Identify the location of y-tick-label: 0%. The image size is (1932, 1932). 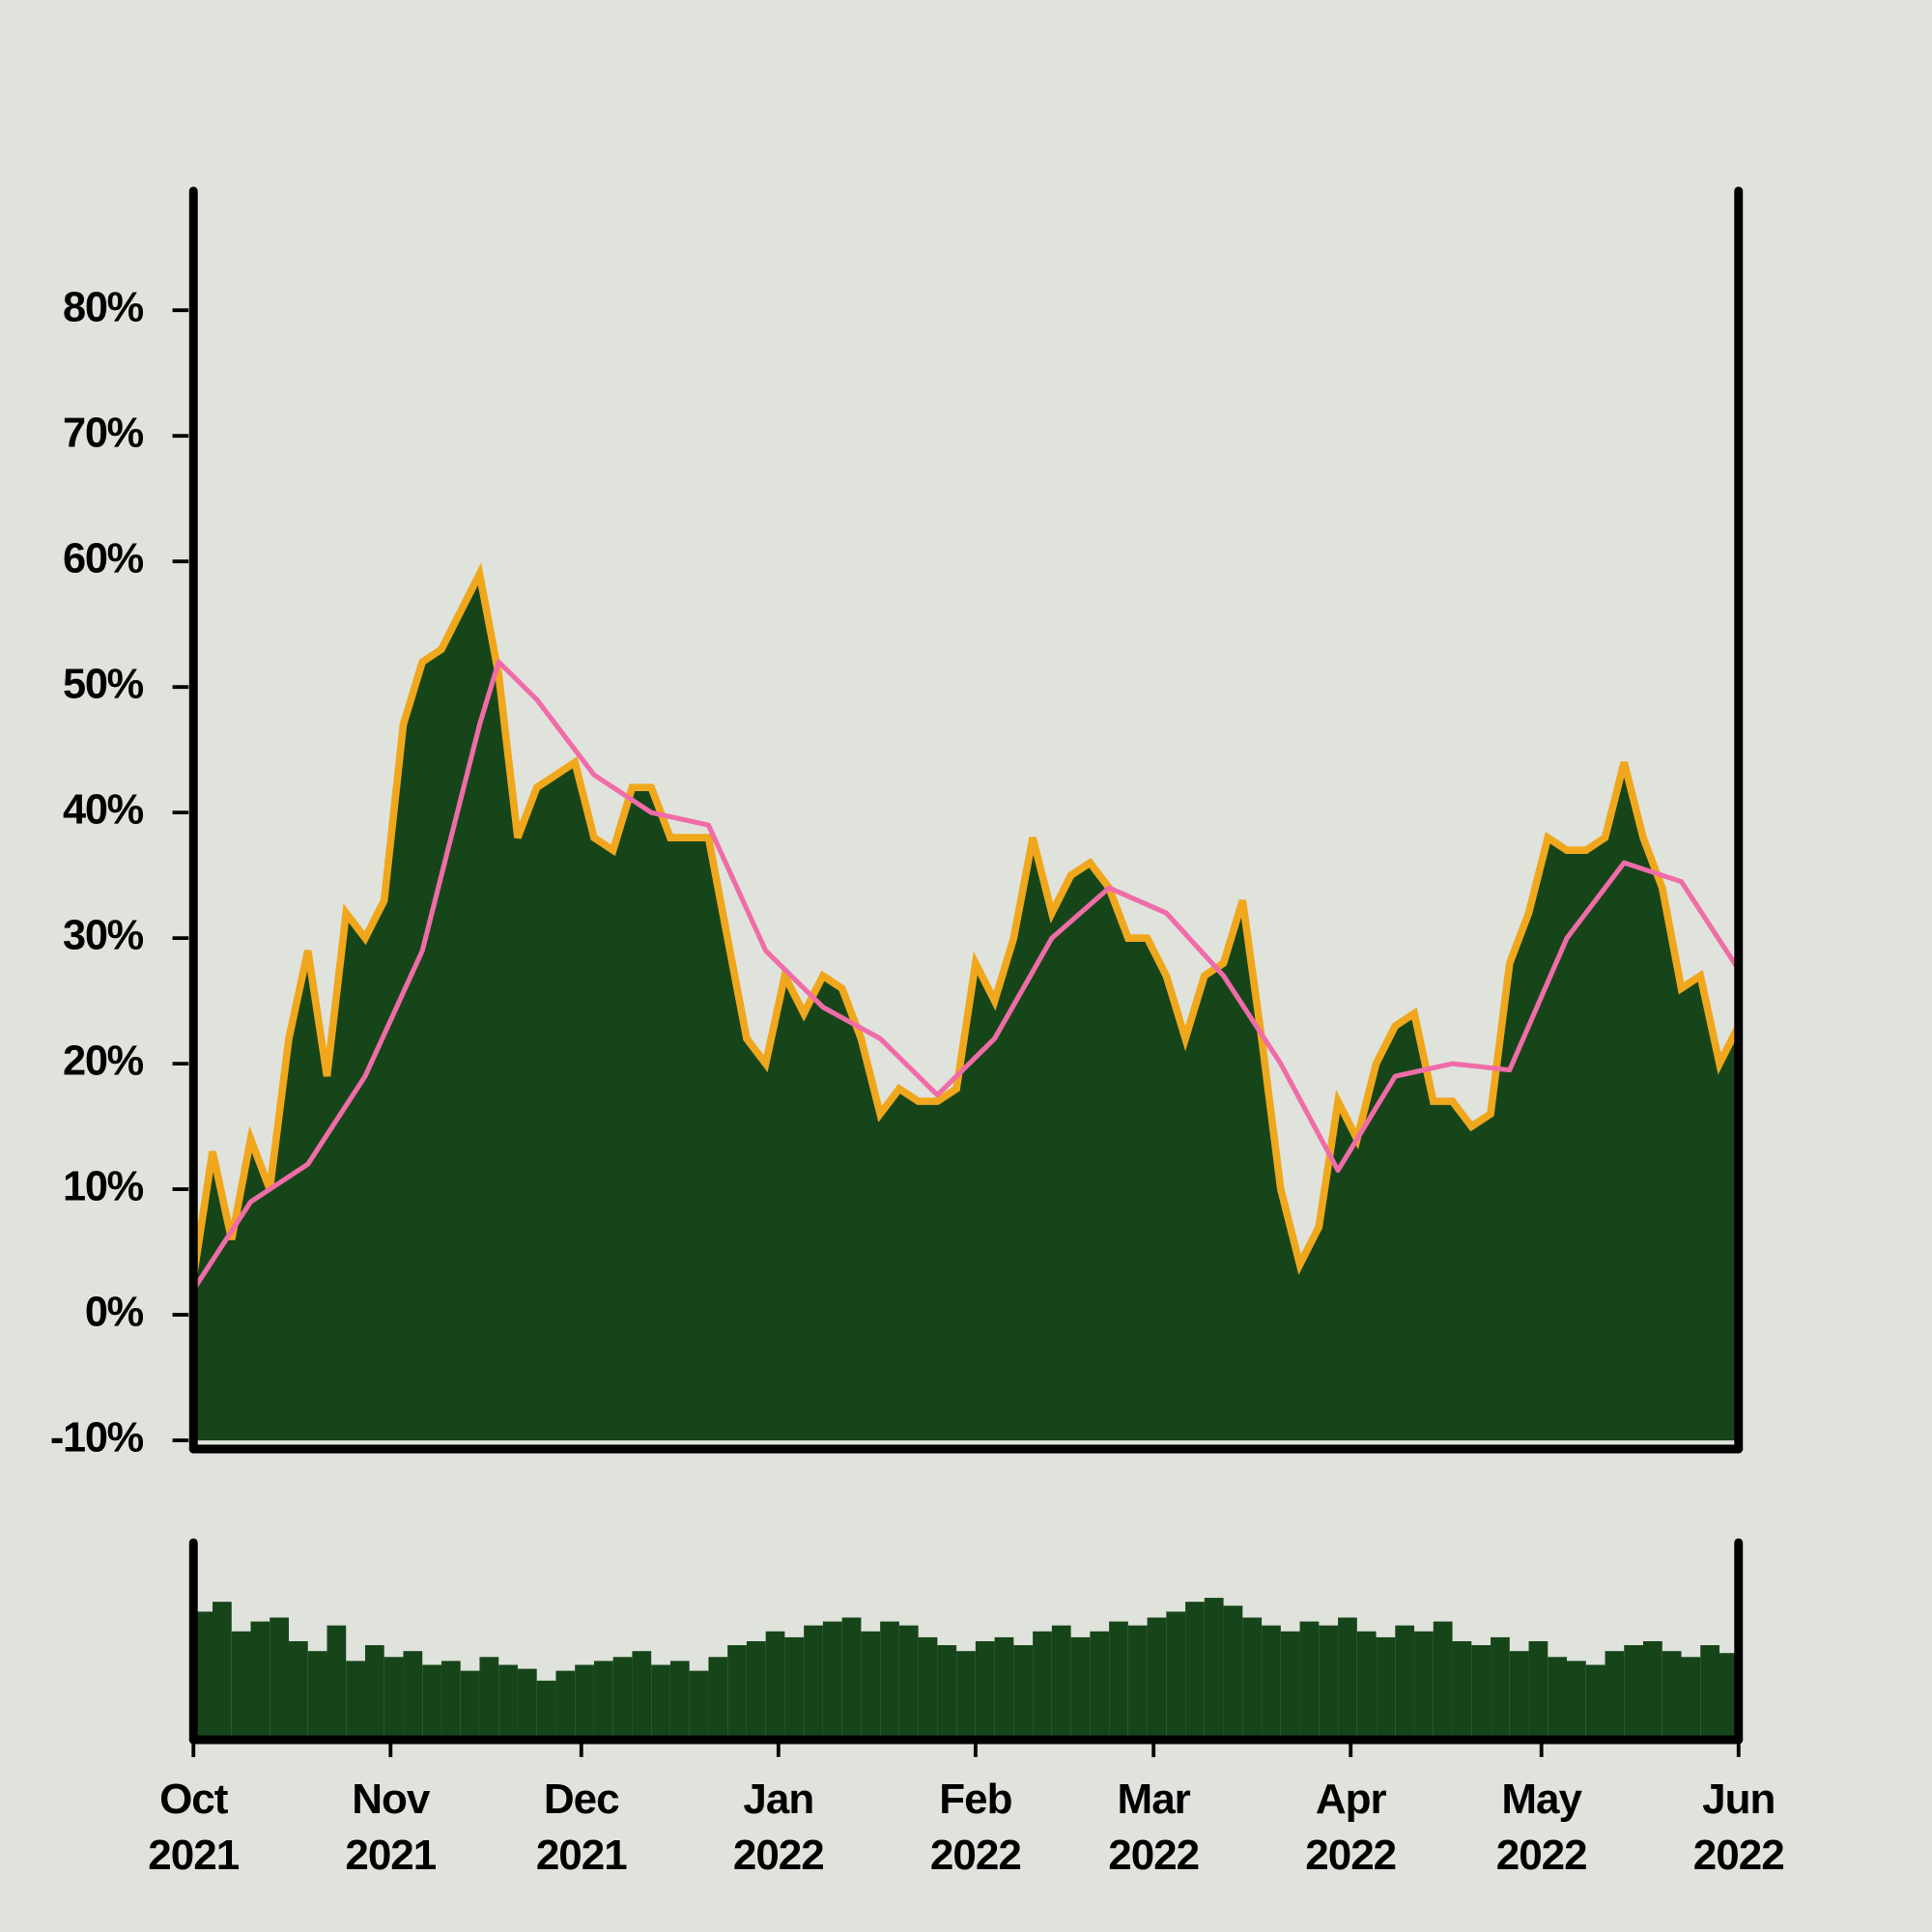
(114, 1313).